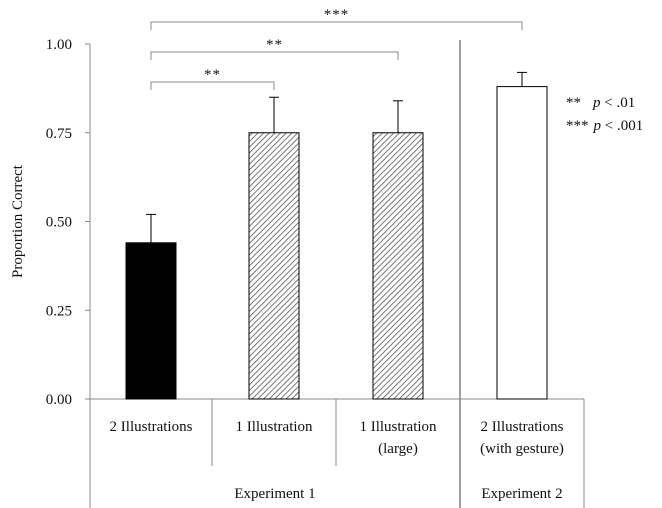  I want to click on legend-entry: *** p < .001, so click(604, 126).